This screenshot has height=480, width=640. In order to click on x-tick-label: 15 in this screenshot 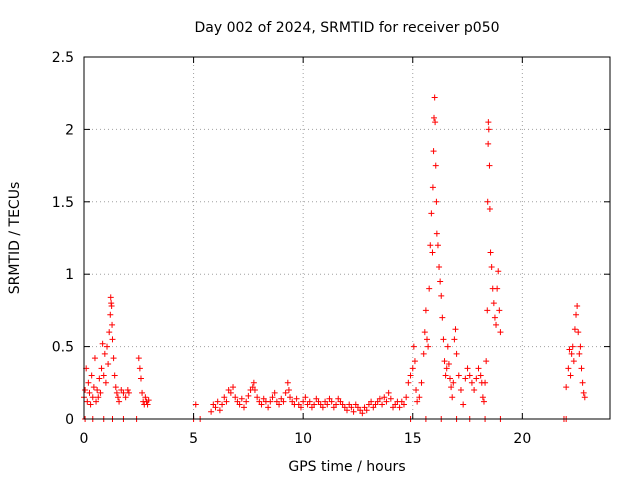, I will do `click(413, 439)`.